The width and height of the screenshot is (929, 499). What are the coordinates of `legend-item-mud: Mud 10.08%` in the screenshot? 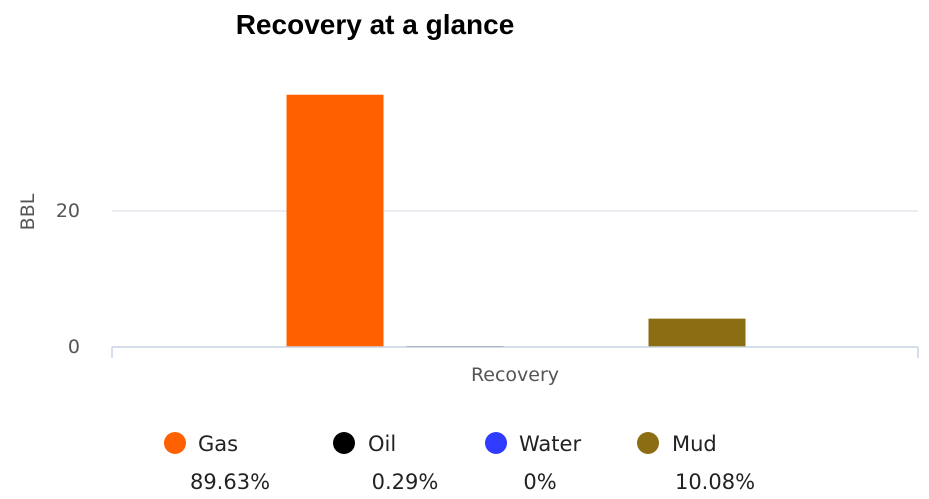 It's located at (696, 463).